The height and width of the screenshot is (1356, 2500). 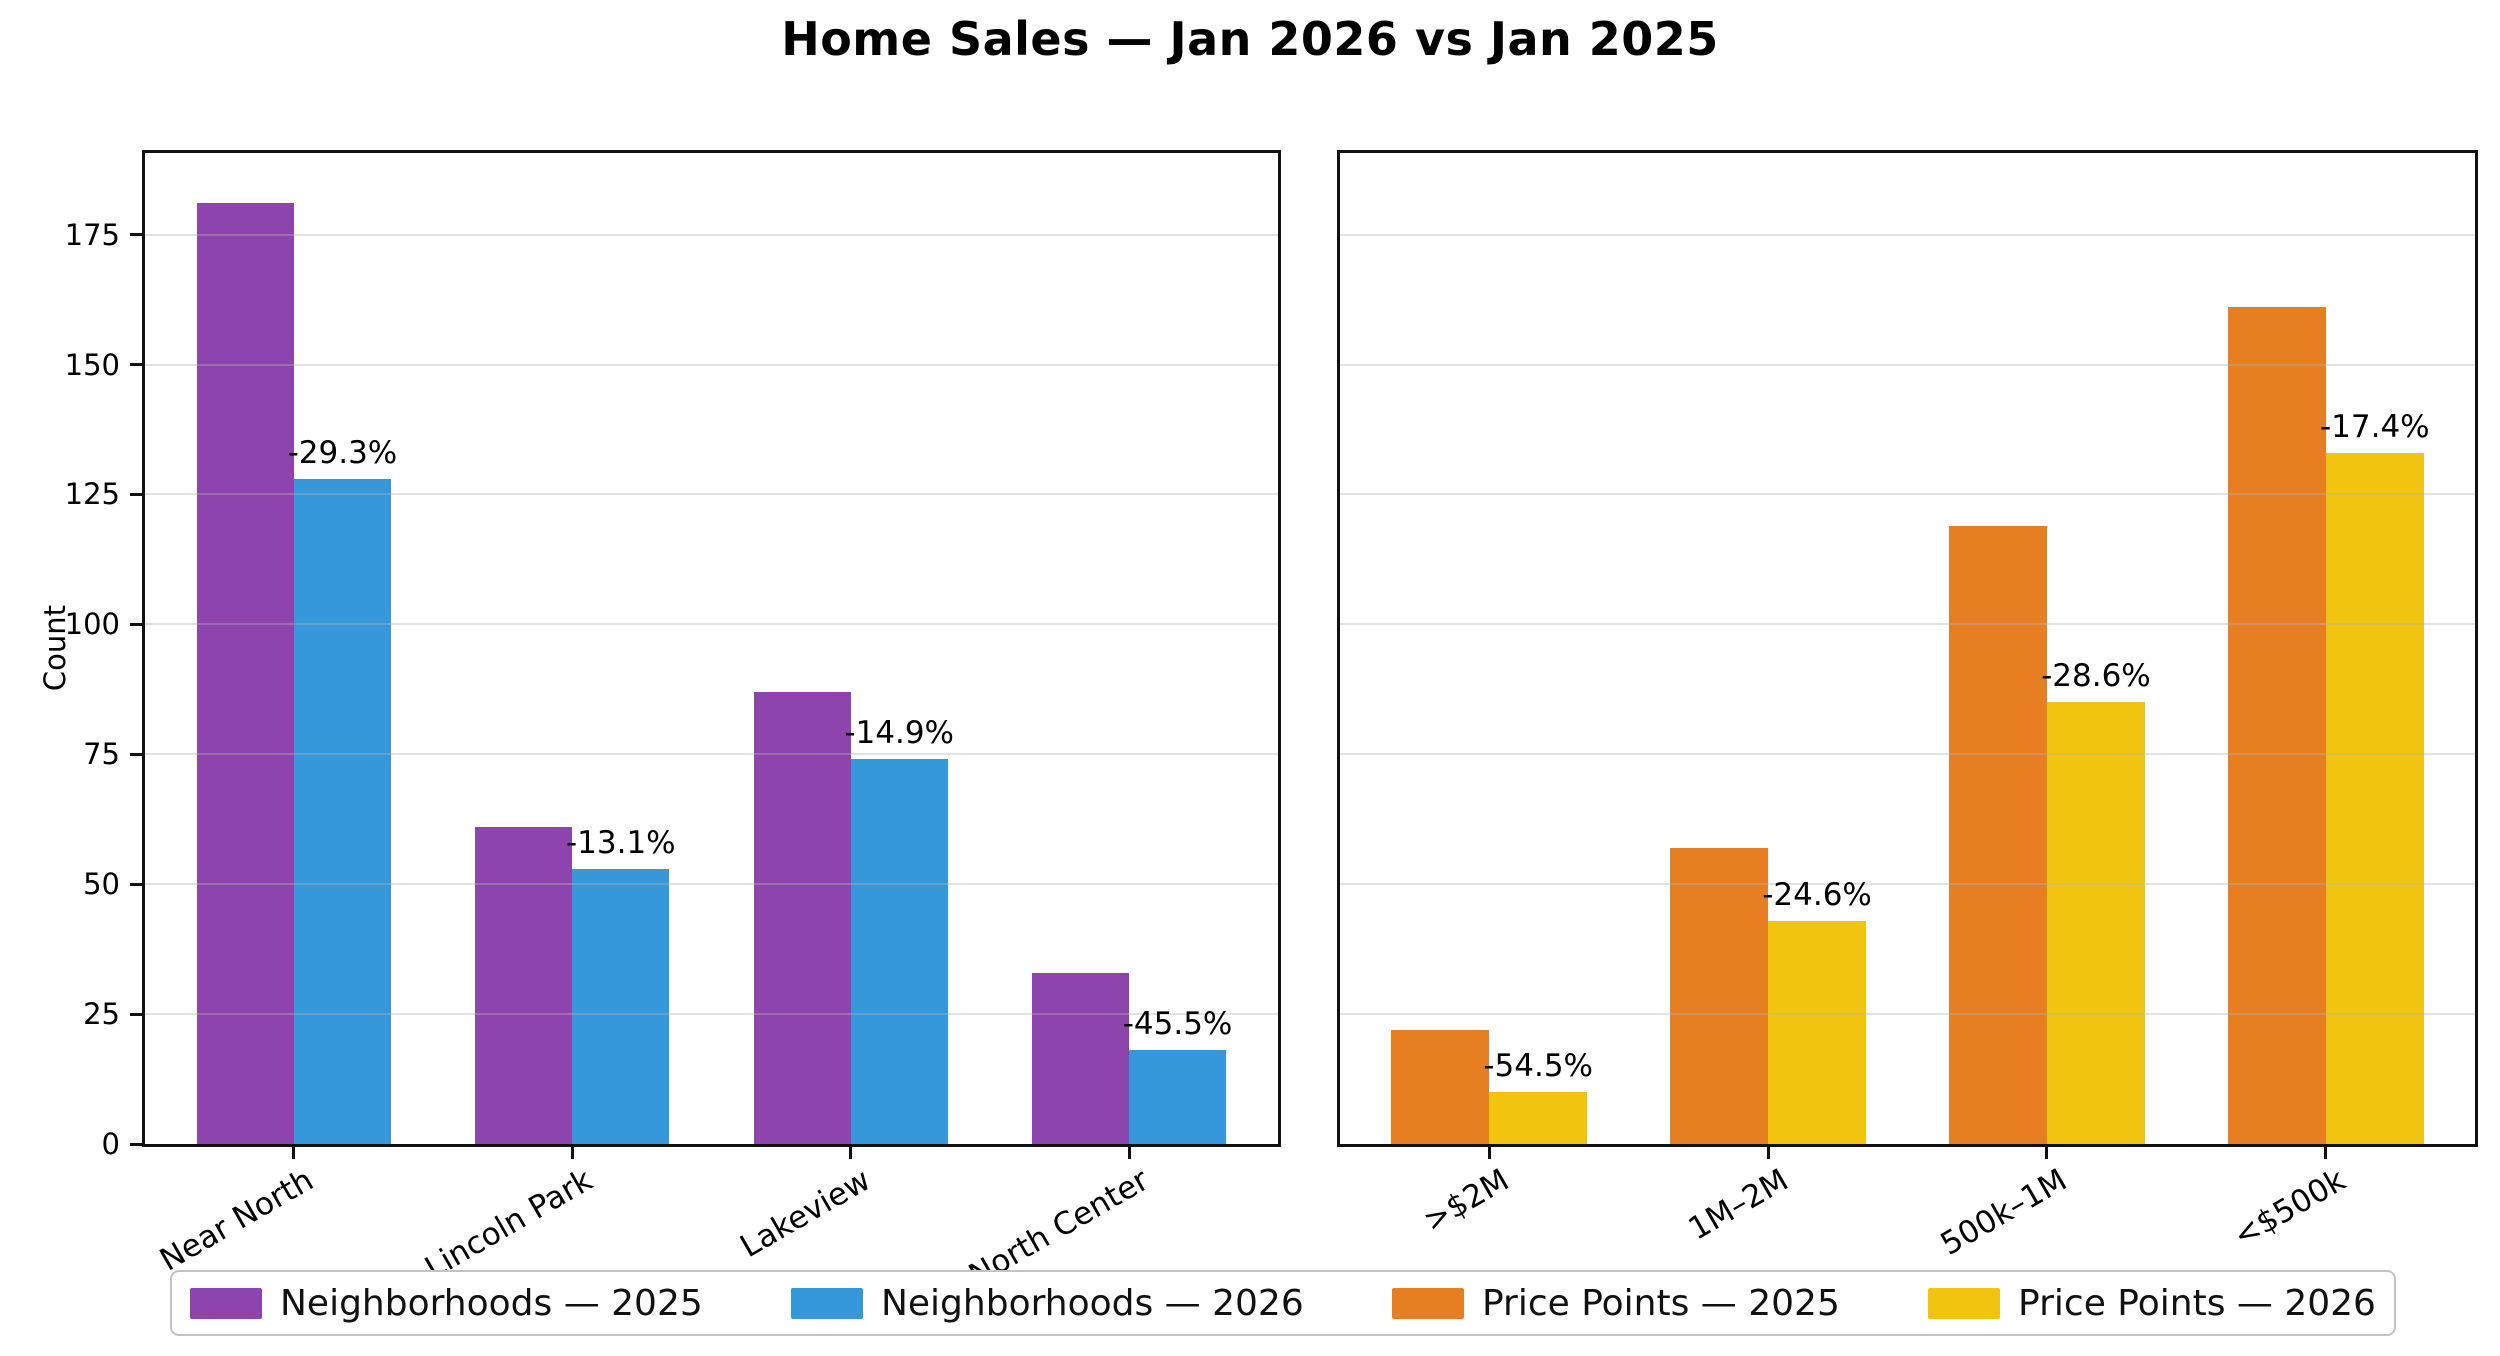 What do you see at coordinates (1466, 1201) in the screenshot?
I see `x-tick-label: >$2M` at bounding box center [1466, 1201].